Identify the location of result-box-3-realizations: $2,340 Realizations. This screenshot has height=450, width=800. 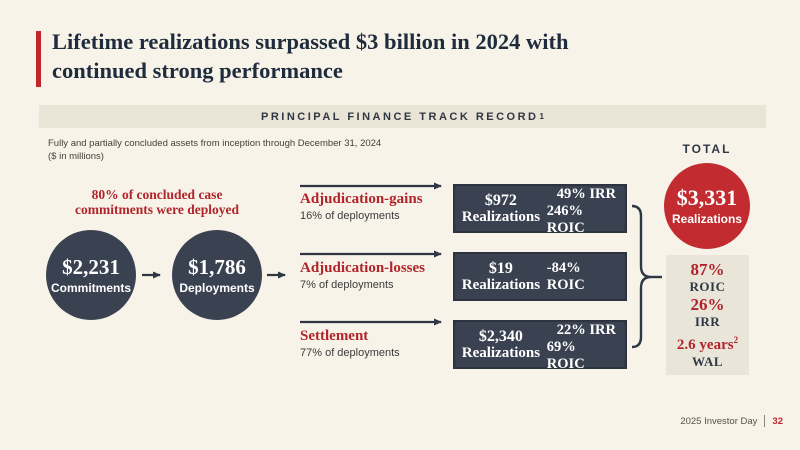
(501, 344).